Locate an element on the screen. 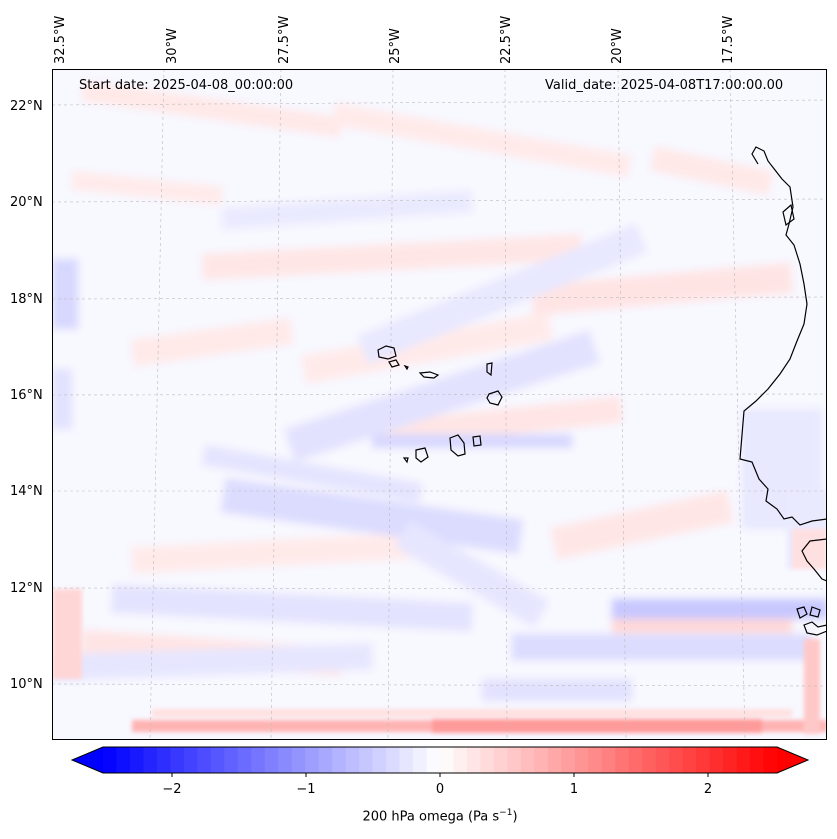  lat-label-12n: 12°N is located at coordinates (26, 588).